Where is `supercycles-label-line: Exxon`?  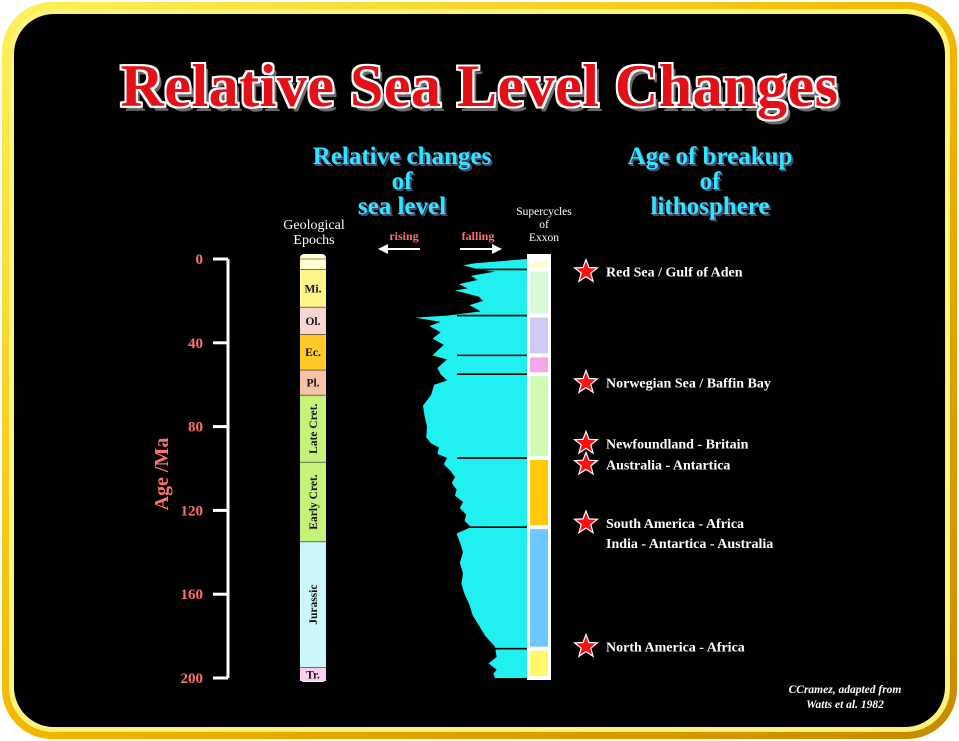
supercycles-label-line: Exxon is located at coordinates (544, 238).